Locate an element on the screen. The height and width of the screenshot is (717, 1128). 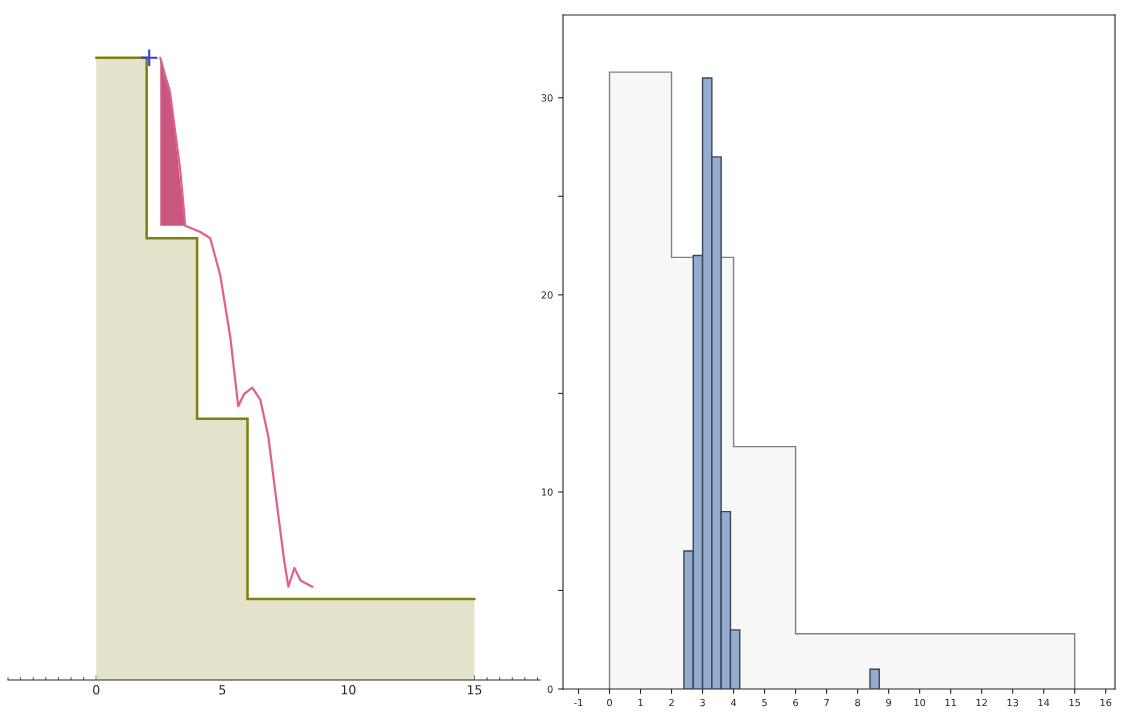
x-tick-label: 16 is located at coordinates (1106, 702).